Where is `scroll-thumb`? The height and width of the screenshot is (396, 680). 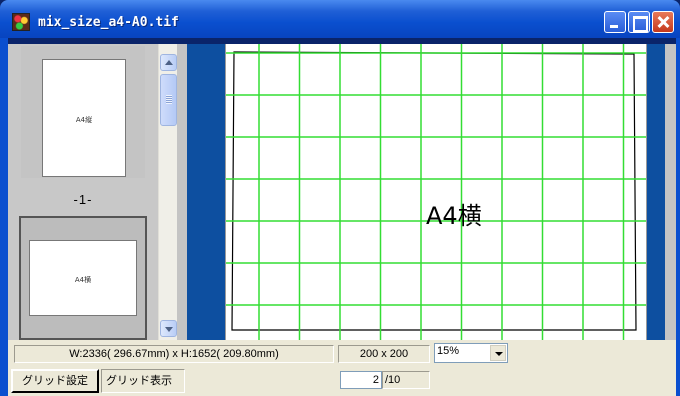 scroll-thumb is located at coordinates (168, 100).